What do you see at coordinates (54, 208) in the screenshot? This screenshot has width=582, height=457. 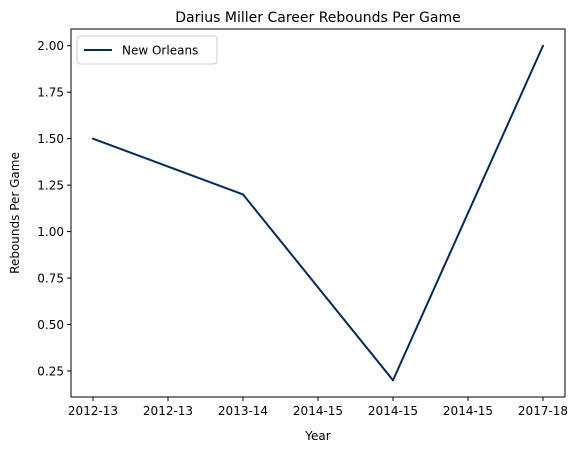 I see `y-axis-ticks: 0.25 0.50 0.75 1.00 1.25 1.50 1.75 2.00` at bounding box center [54, 208].